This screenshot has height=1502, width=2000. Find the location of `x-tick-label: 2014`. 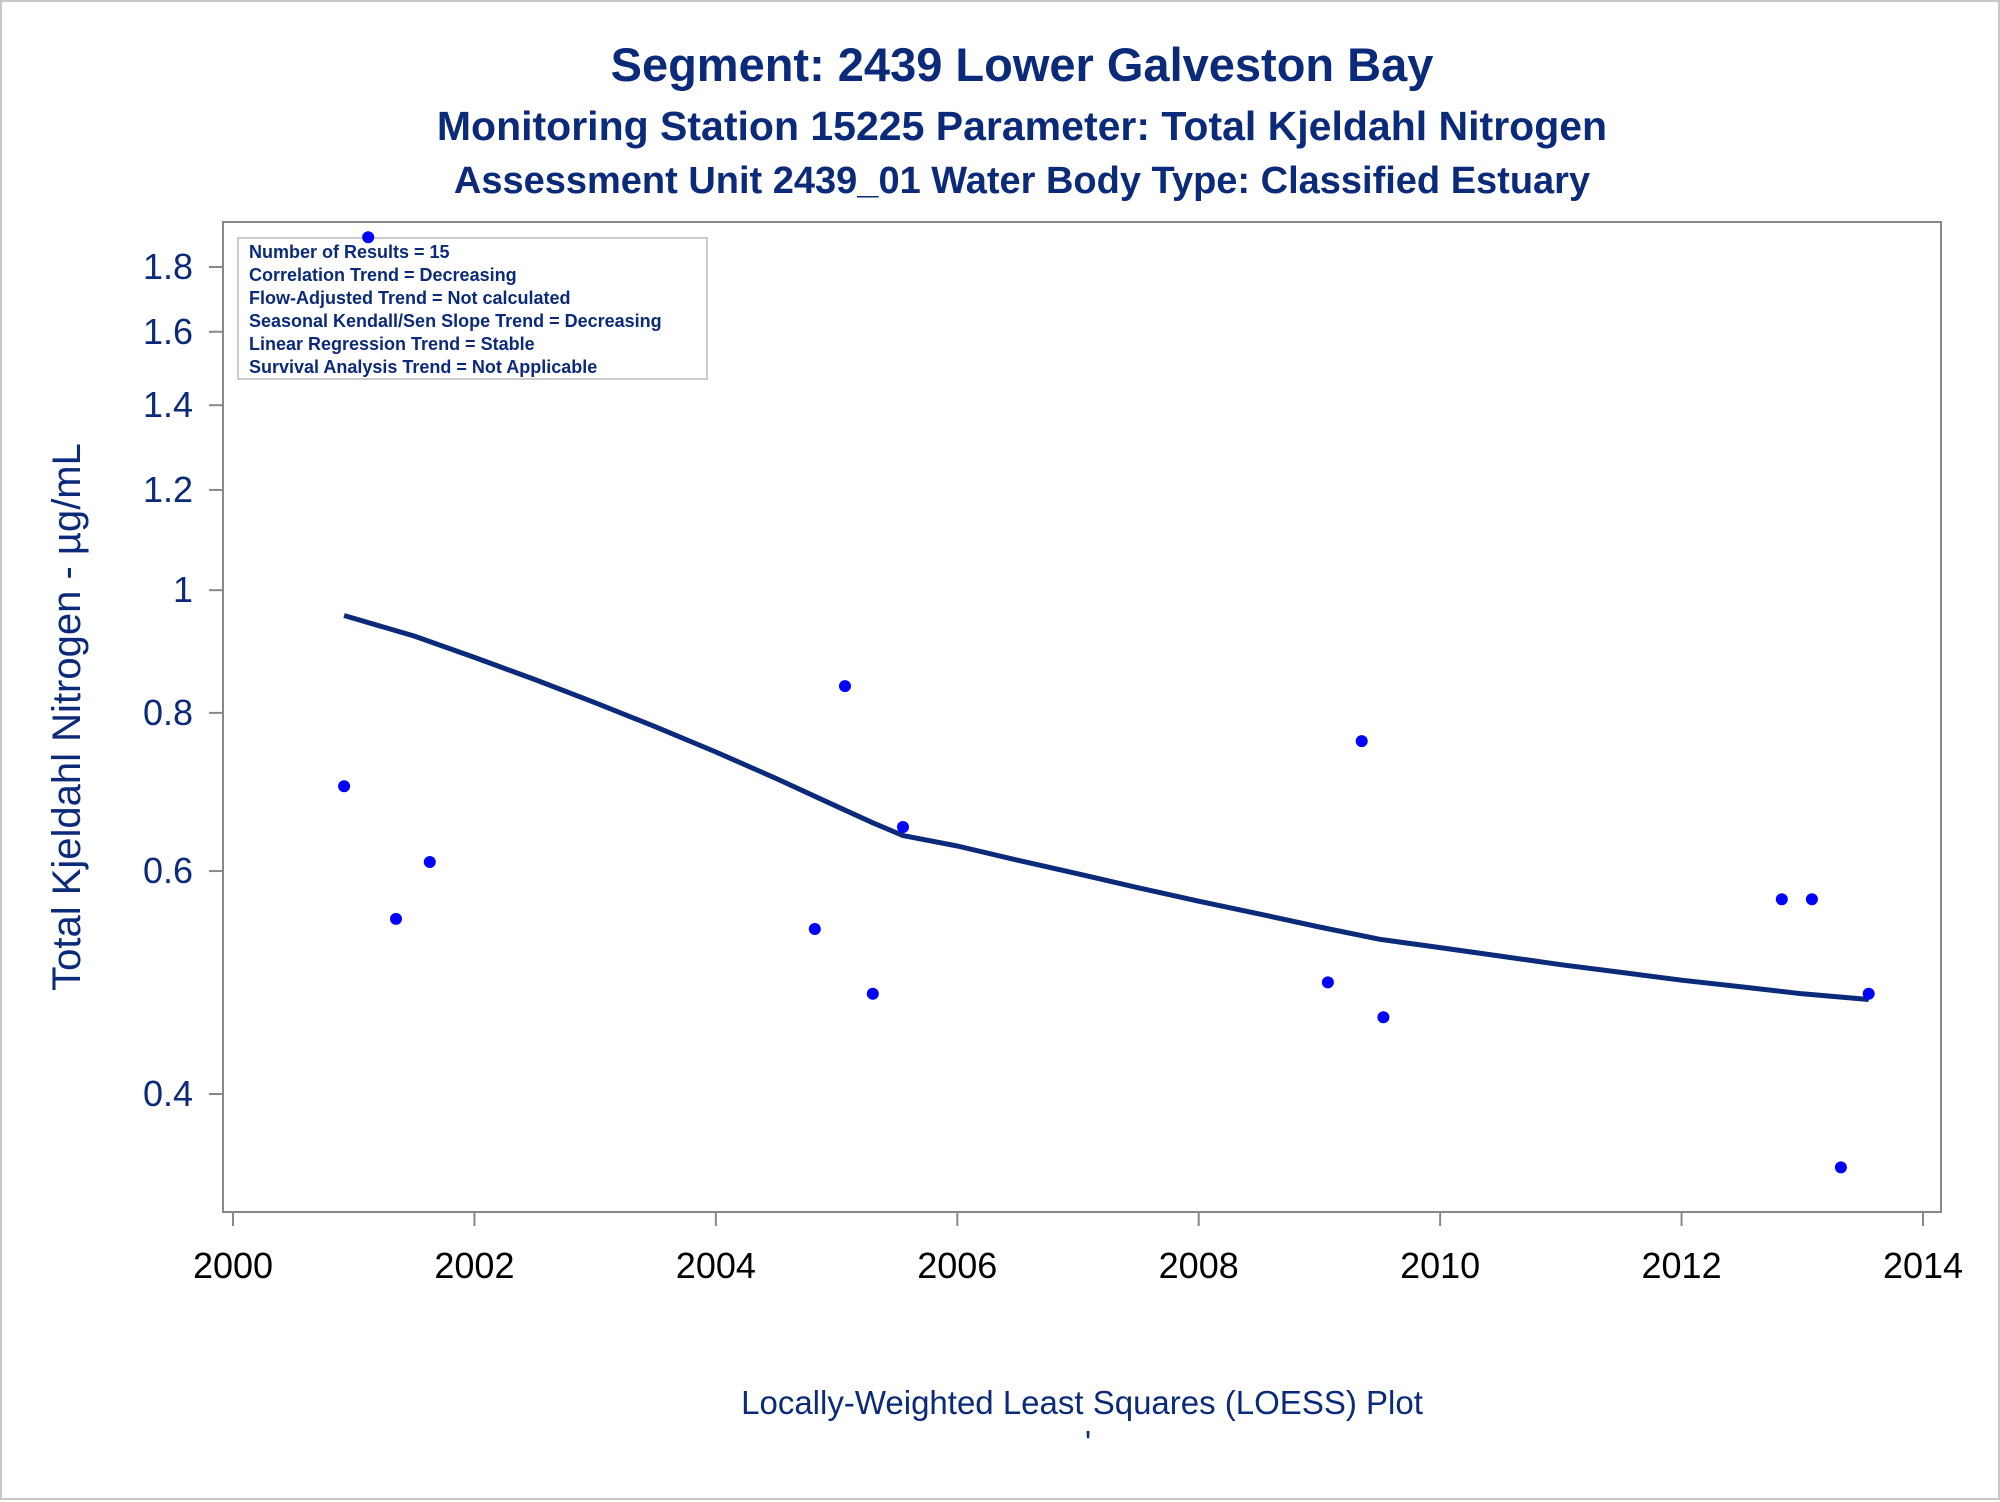

x-tick-label: 2014 is located at coordinates (1923, 1265).